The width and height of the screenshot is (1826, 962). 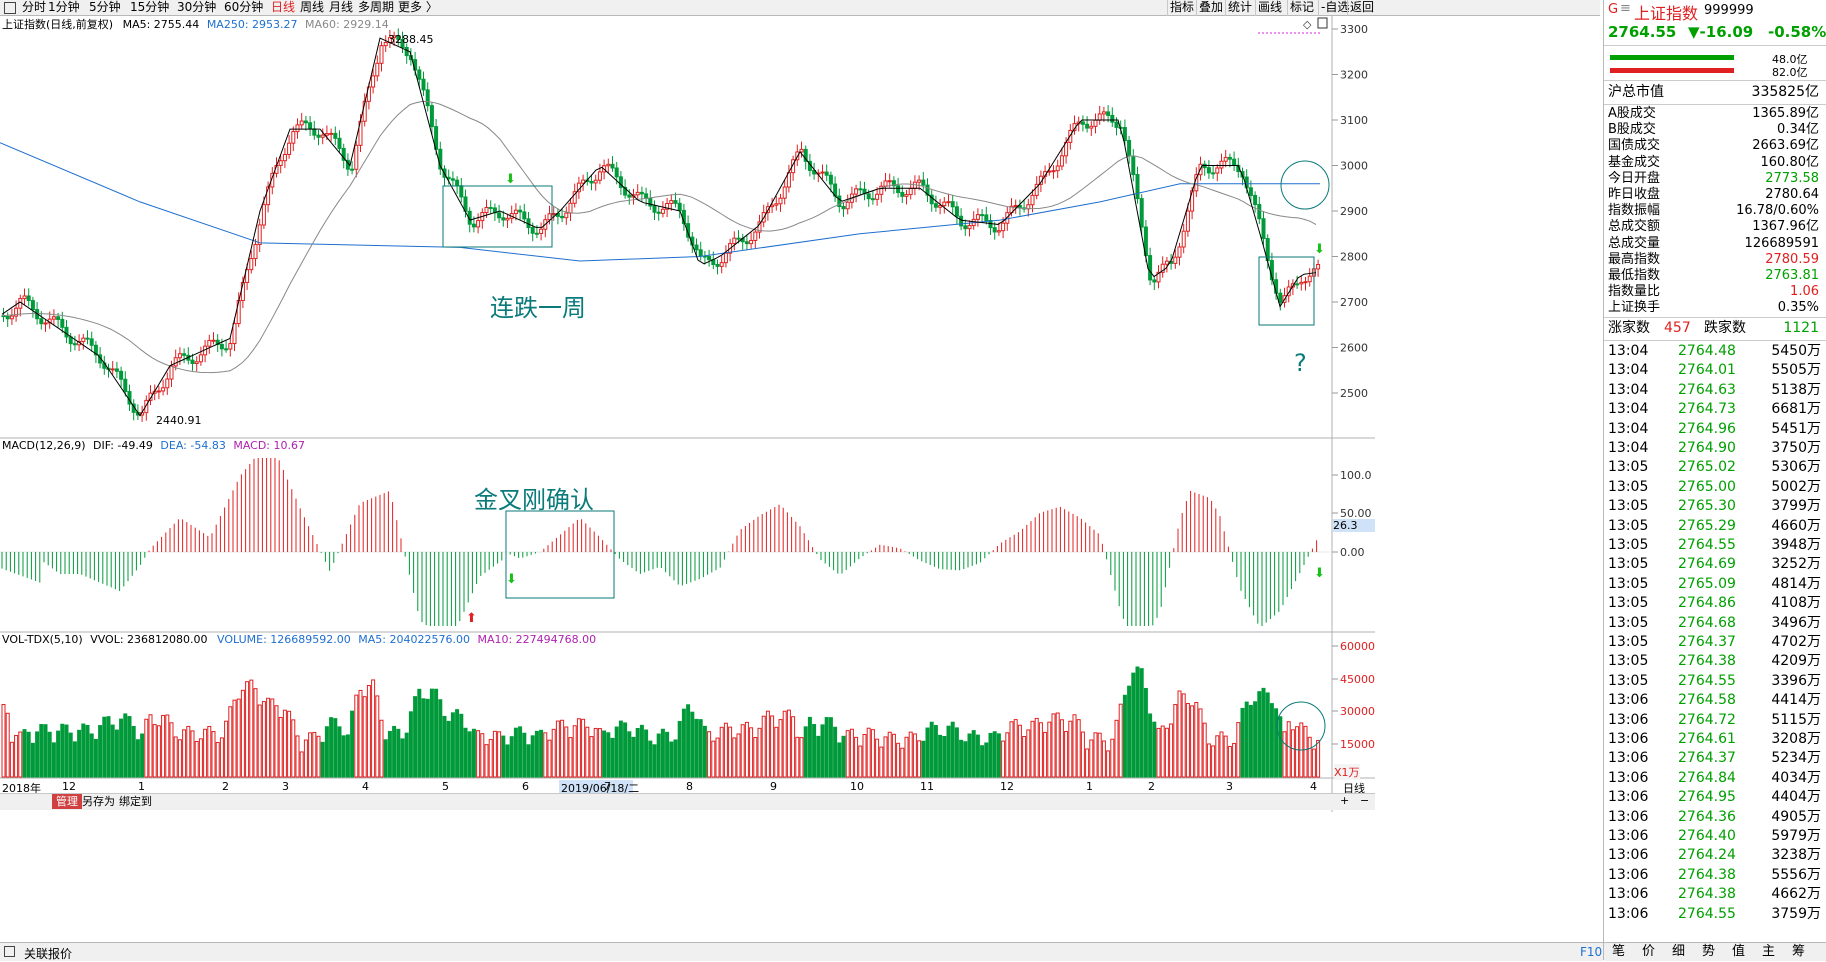 I want to click on side-tab-4: 值, so click(x=1739, y=951).